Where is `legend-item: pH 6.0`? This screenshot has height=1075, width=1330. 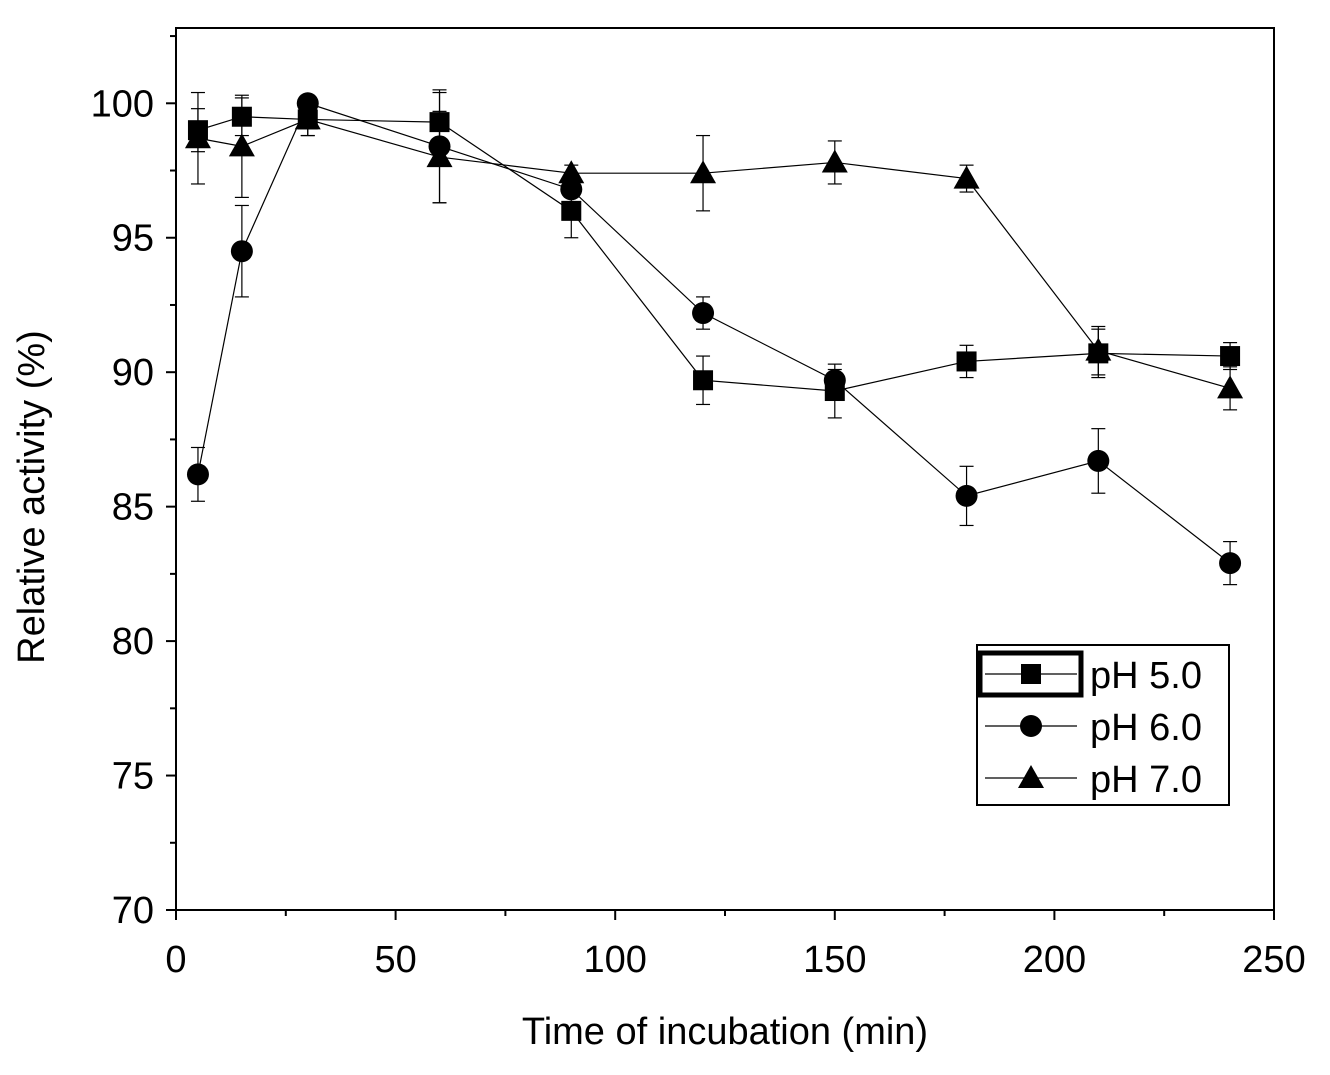 legend-item: pH 6.0 is located at coordinates (1093, 728).